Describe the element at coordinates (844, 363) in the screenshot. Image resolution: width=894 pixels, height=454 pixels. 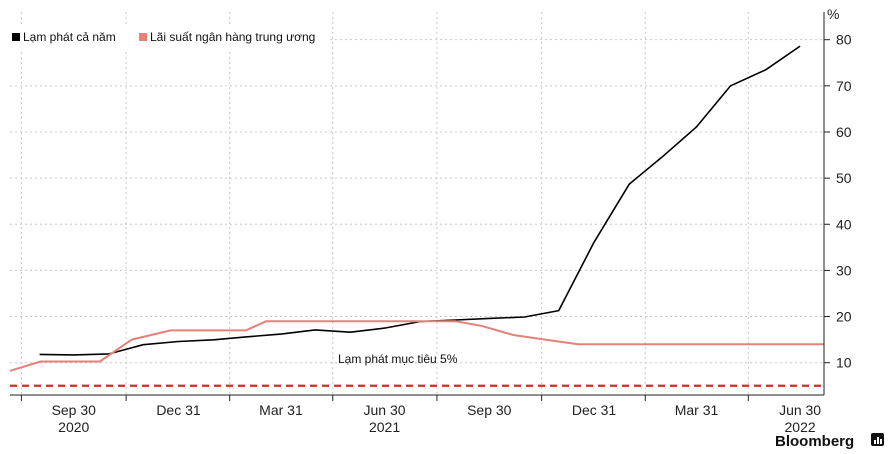
I see `y-tick-label: 10` at that location.